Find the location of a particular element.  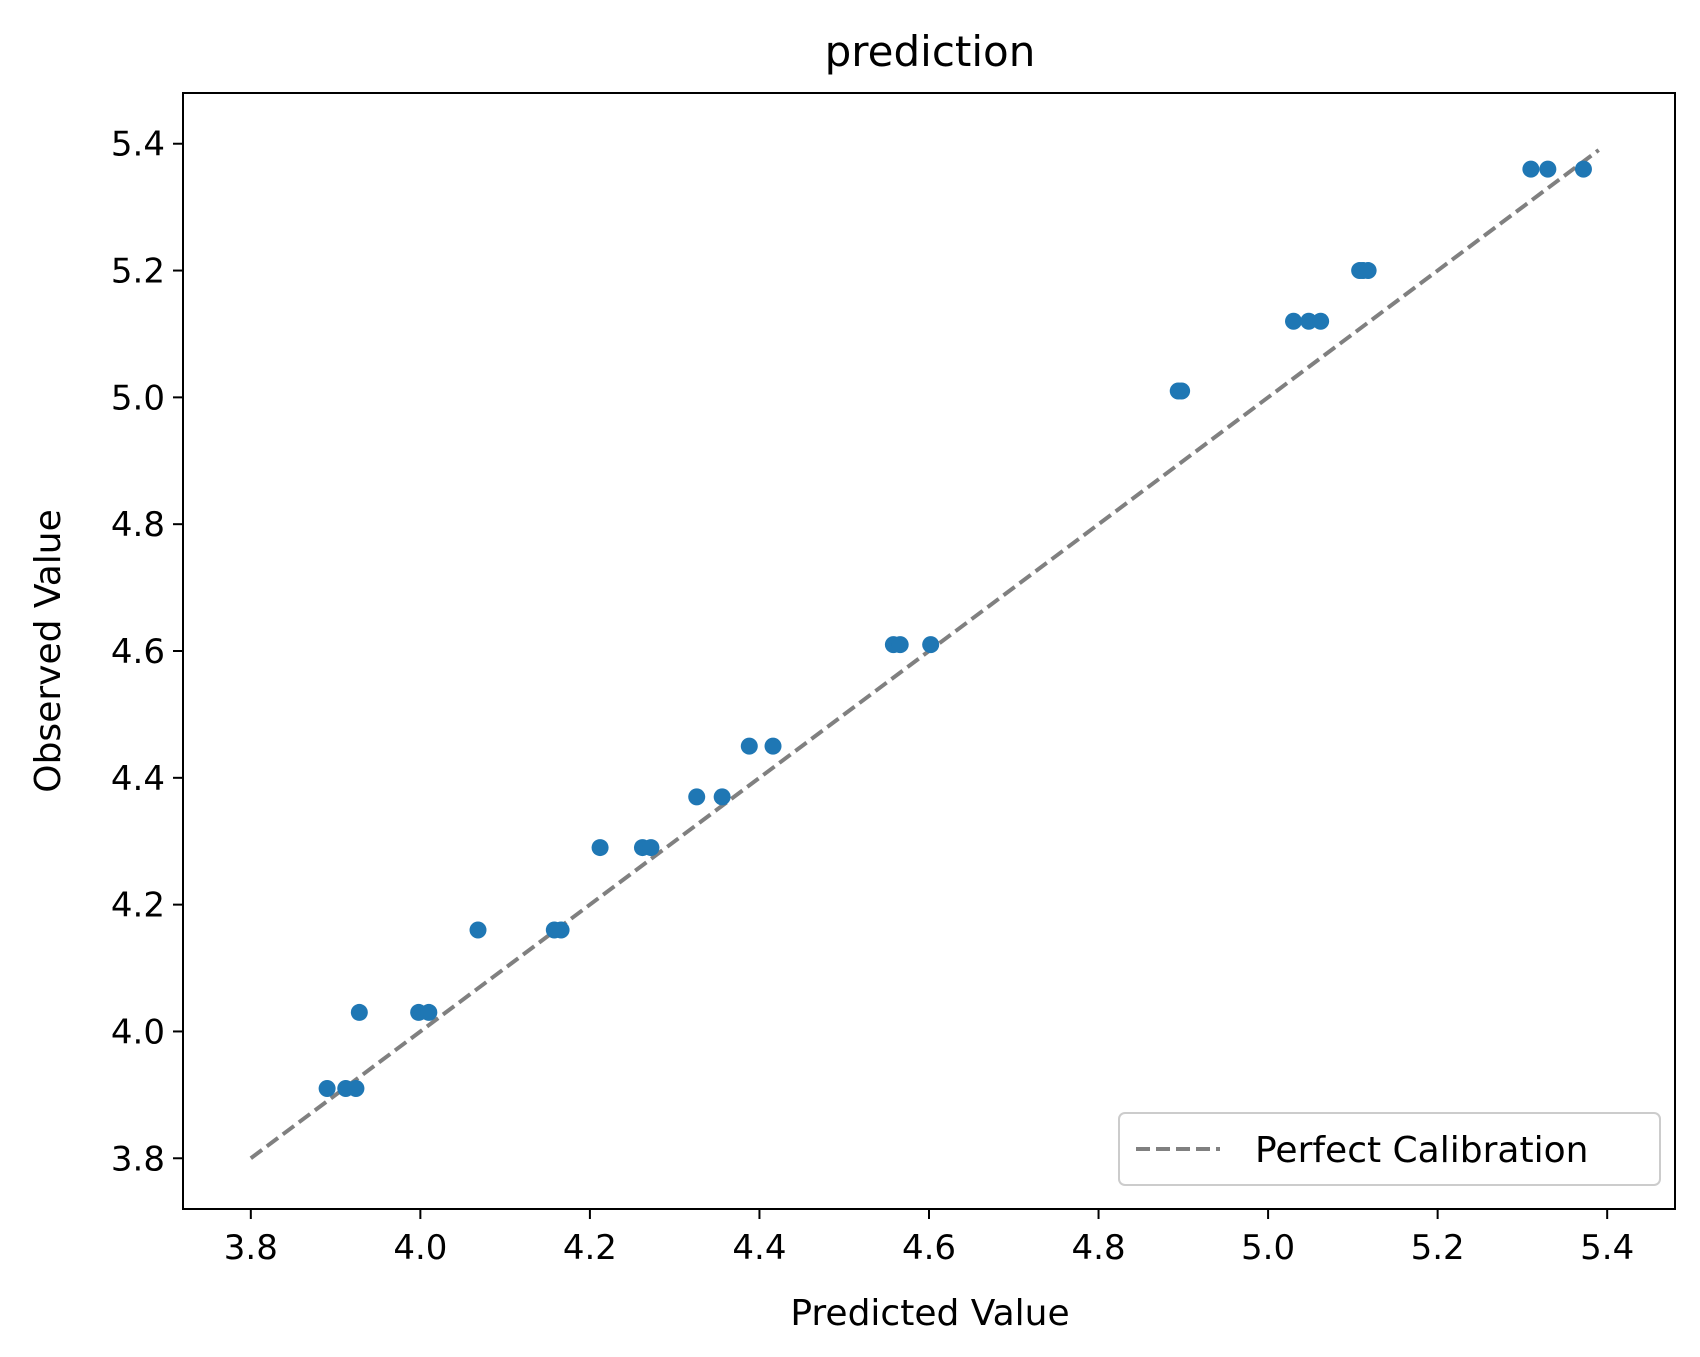

y-axis: 3.8 4.0 4.2 4.4 4.6 4.8 5.0 5.2 5.4 is located at coordinates (147, 652).